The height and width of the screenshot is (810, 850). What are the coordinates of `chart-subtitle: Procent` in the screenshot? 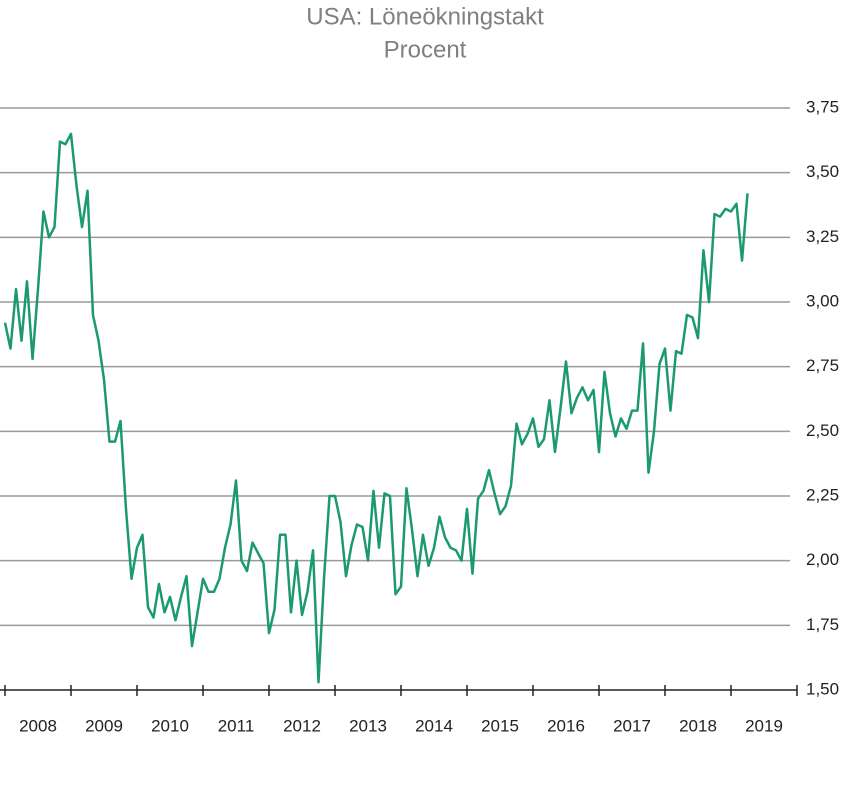 It's located at (425, 49).